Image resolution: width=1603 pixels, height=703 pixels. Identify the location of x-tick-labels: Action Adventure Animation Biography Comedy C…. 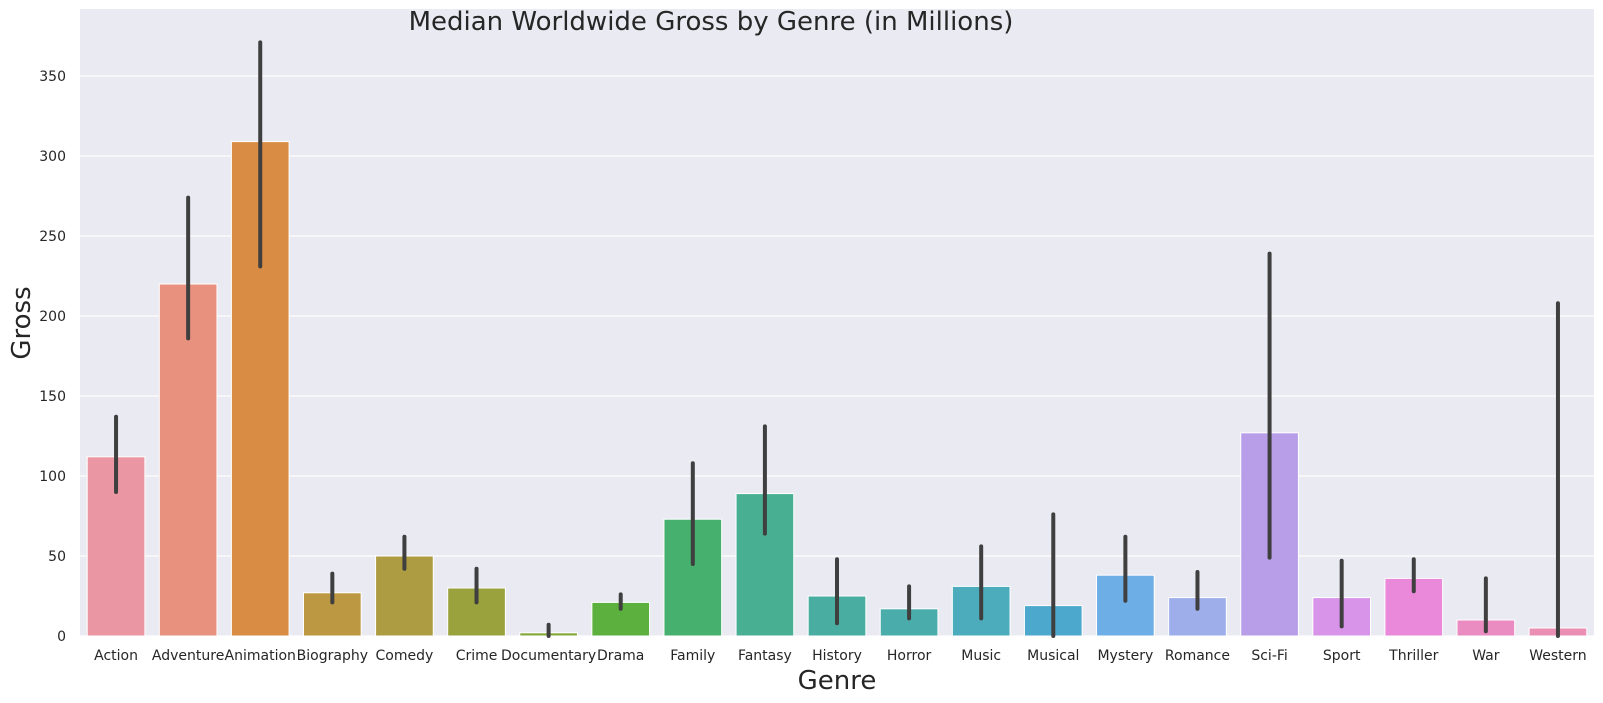
(840, 656).